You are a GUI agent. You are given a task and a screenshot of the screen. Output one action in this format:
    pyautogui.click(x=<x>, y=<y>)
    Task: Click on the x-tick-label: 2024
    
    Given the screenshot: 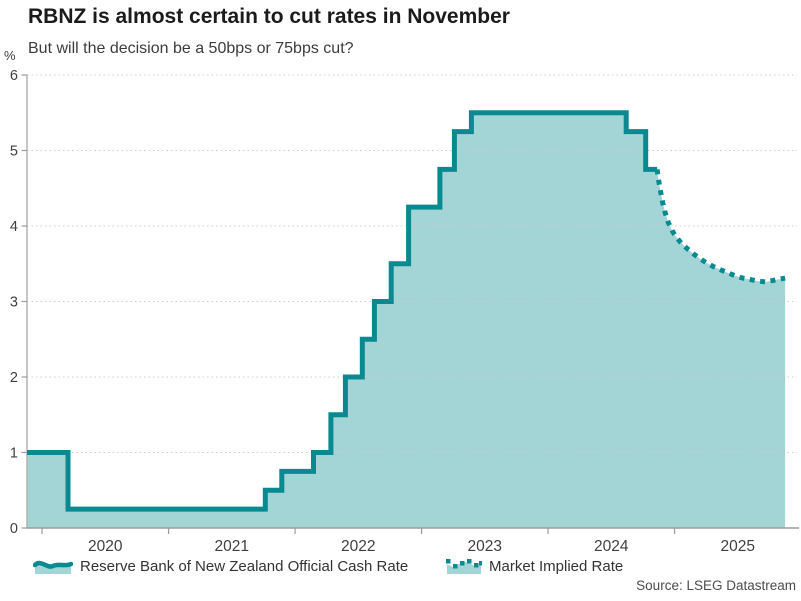 What is the action you would take?
    pyautogui.click(x=611, y=546)
    